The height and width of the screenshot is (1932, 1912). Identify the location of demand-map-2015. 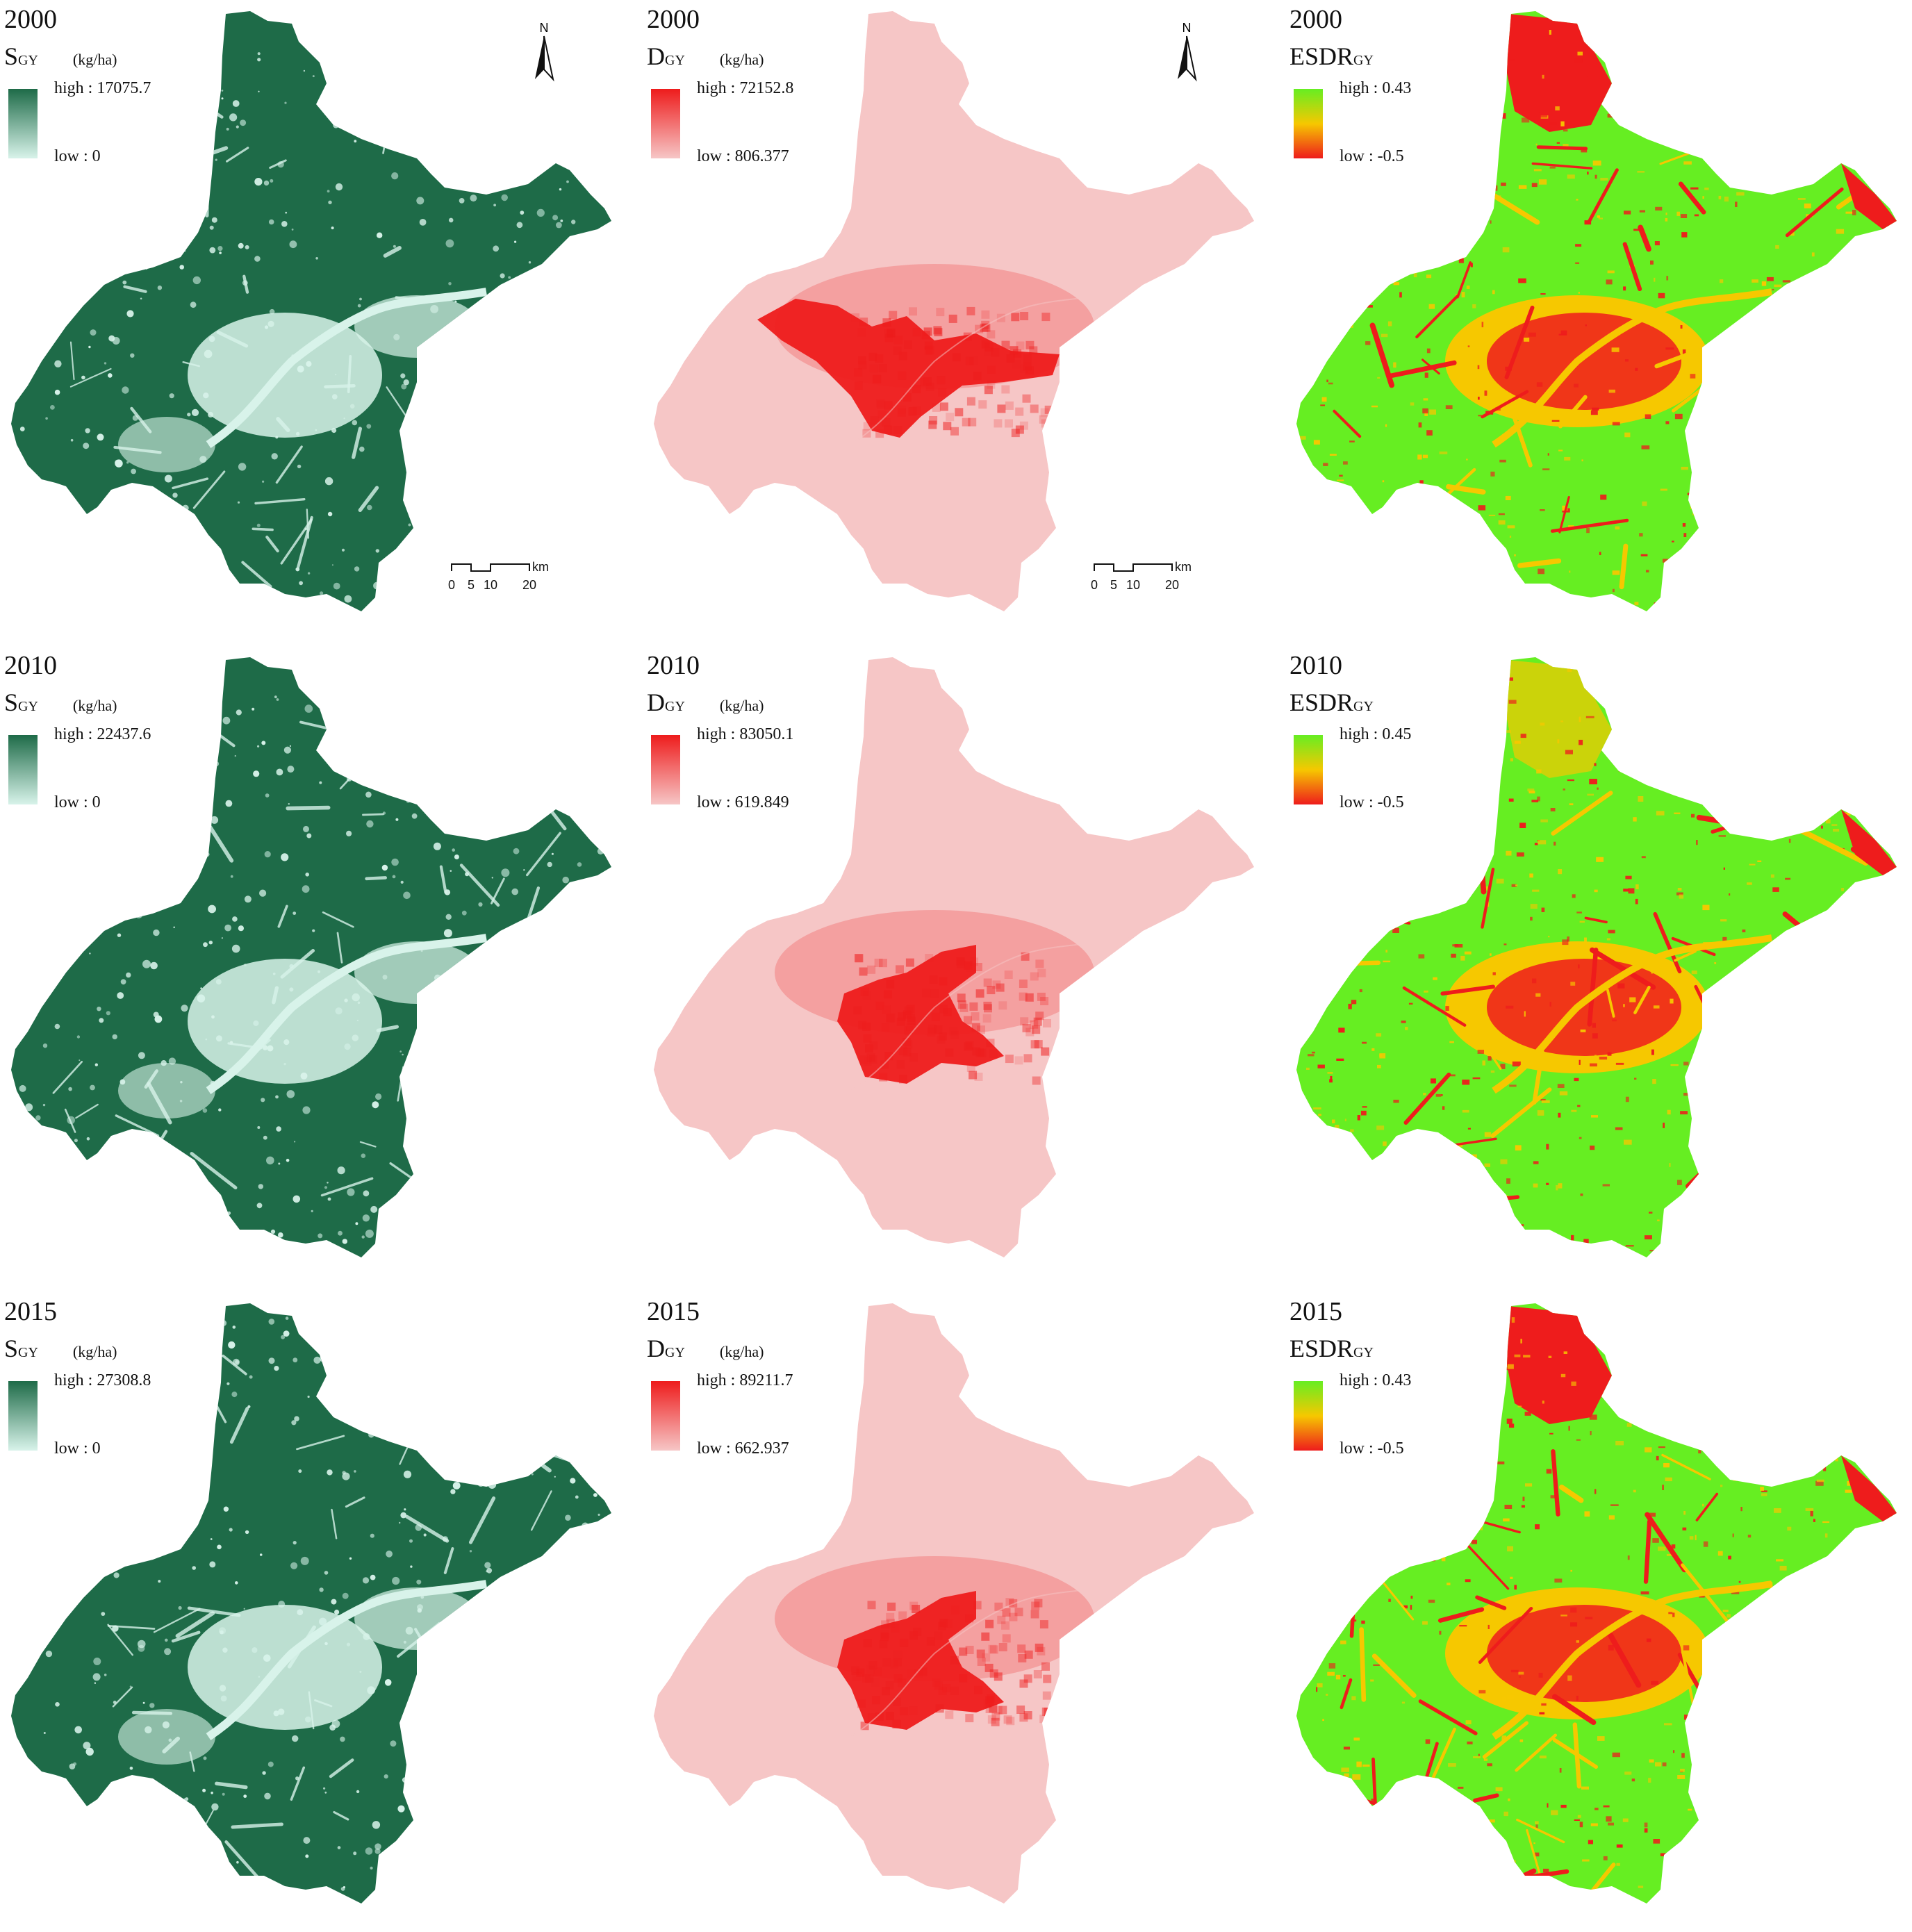
(954, 1604).